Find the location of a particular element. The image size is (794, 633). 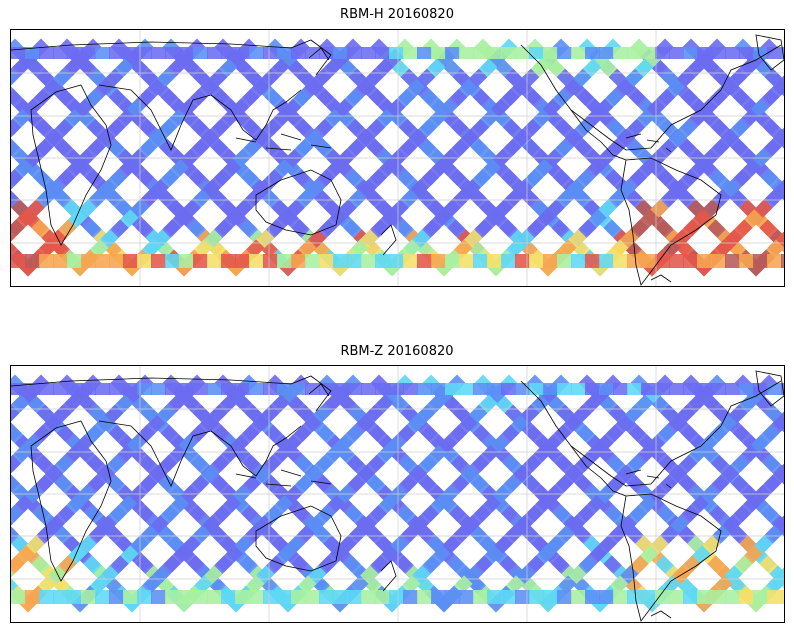

coastline-japan is located at coordinates (319, 390).